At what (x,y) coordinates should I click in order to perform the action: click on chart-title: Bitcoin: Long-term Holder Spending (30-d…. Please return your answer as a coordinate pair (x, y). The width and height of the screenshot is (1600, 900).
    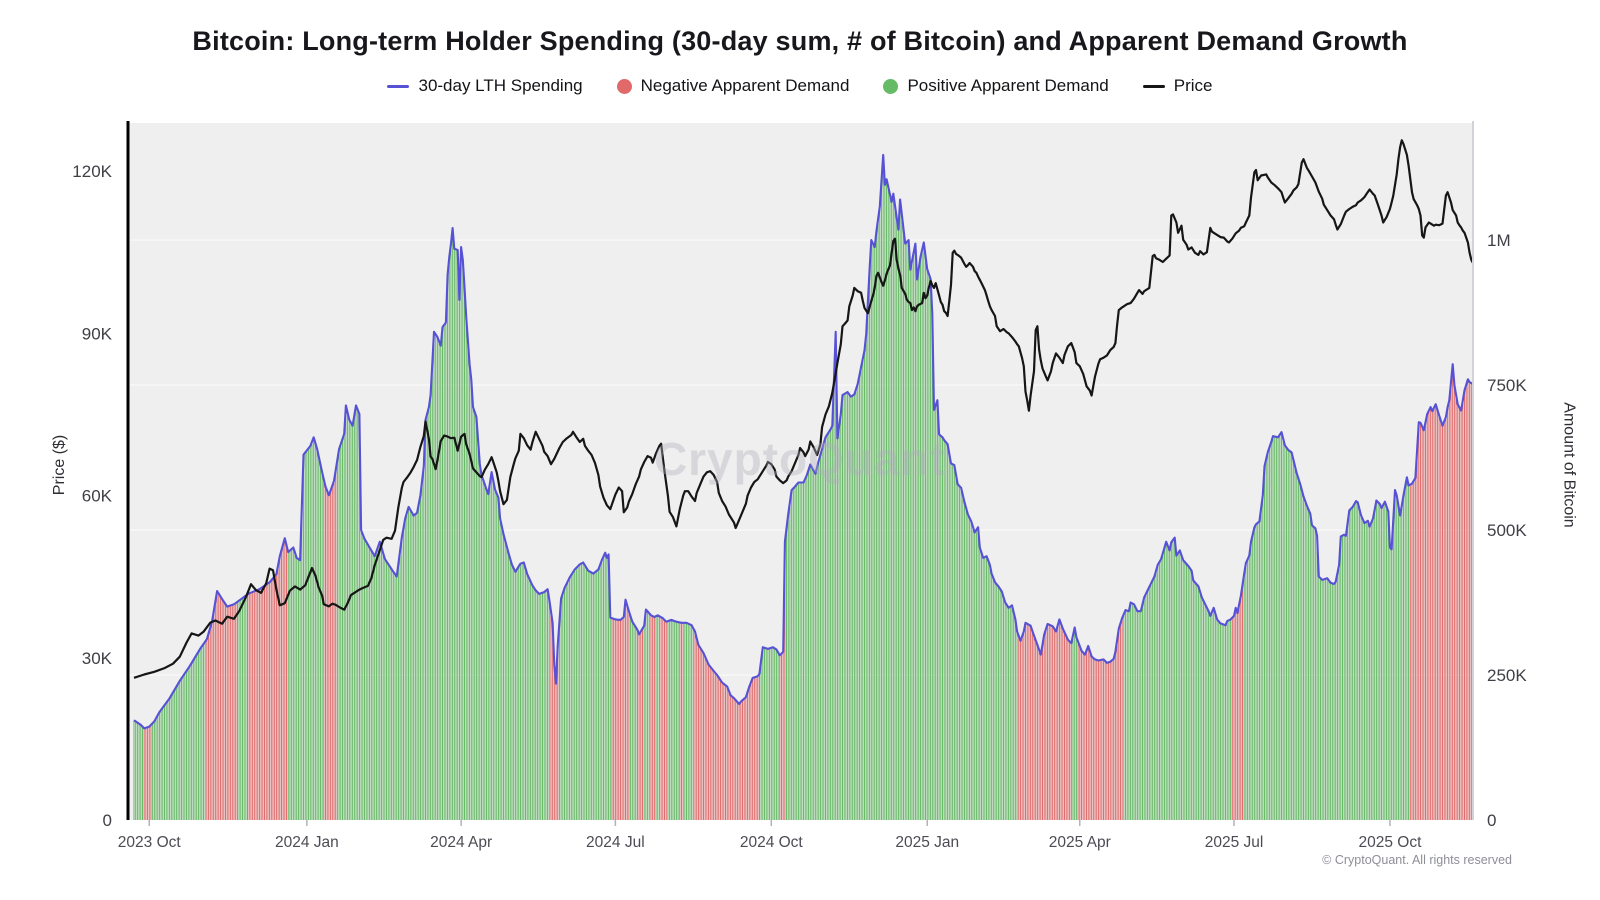
    Looking at the image, I should click on (800, 41).